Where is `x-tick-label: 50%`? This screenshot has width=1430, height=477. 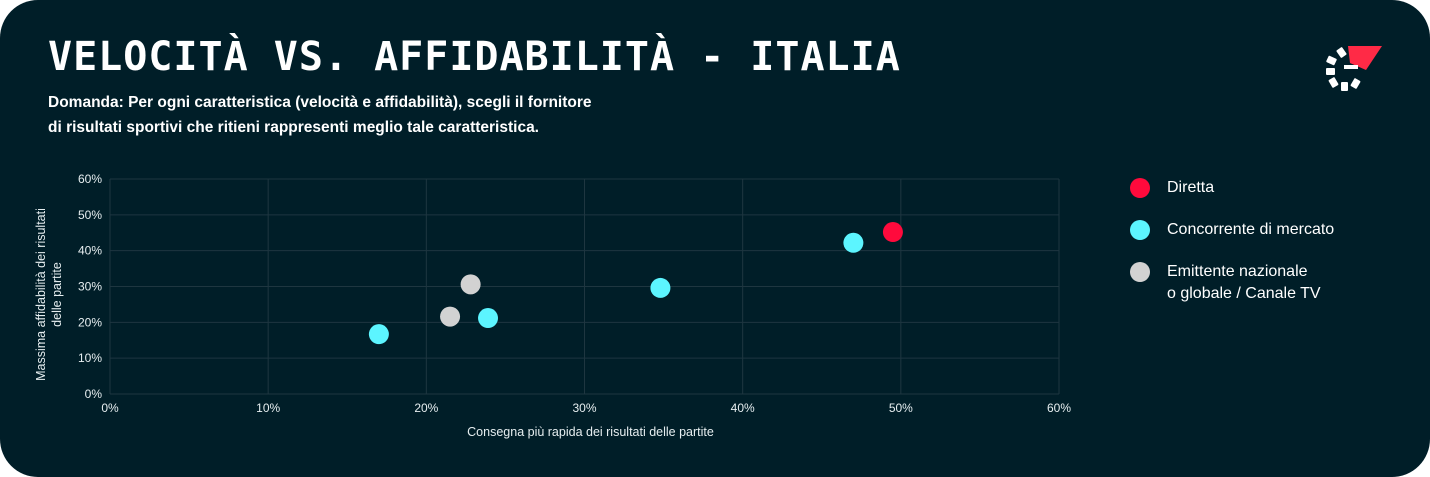
x-tick-label: 50% is located at coordinates (901, 408).